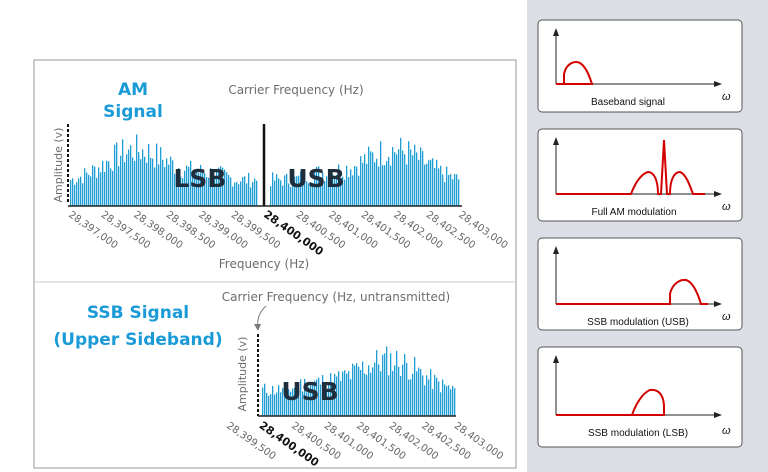  I want to click on baseband-caption: Baseband signal, so click(628, 102).